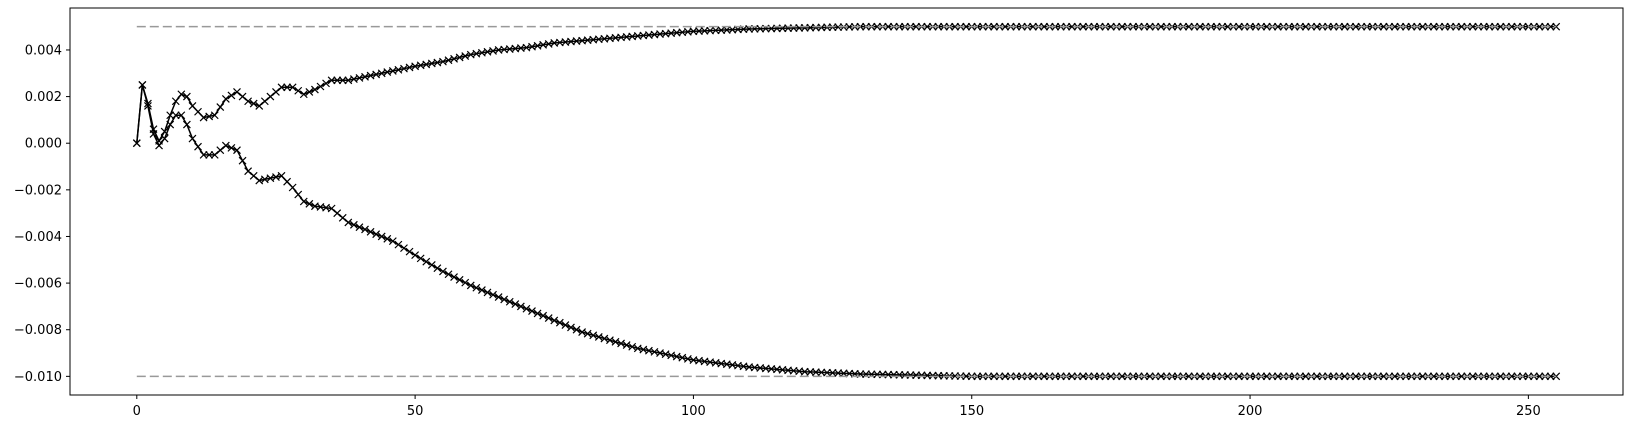  I want to click on y-tick-label: 0.000, so click(43, 144).